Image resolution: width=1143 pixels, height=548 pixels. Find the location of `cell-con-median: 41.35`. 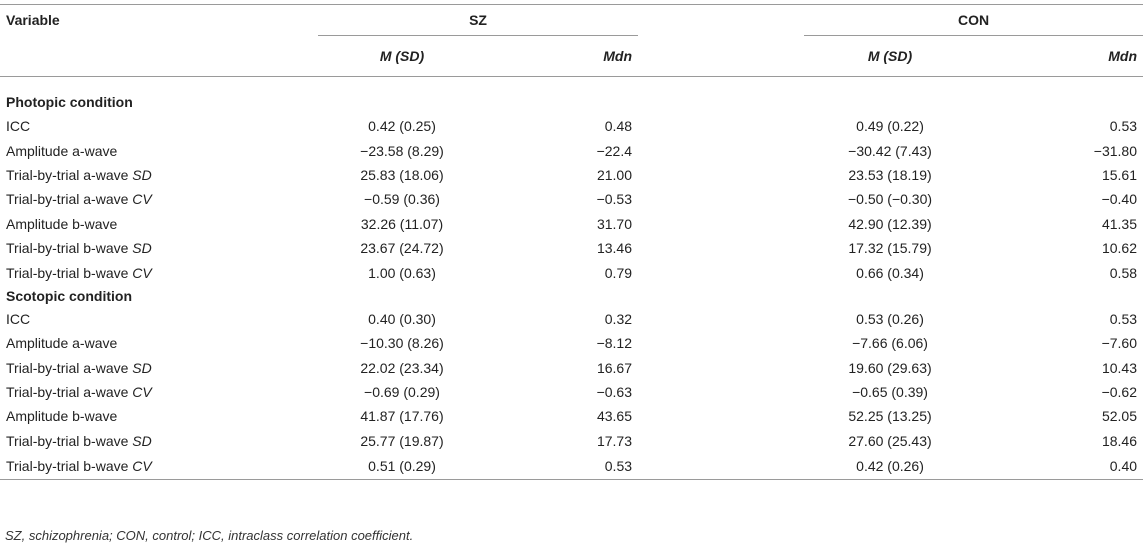

cell-con-median: 41.35 is located at coordinates (1119, 223).